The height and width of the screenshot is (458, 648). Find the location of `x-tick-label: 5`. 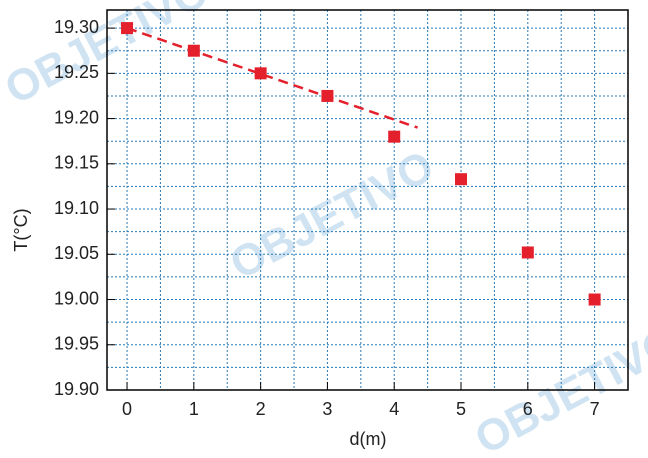

x-tick-label: 5 is located at coordinates (461, 409).